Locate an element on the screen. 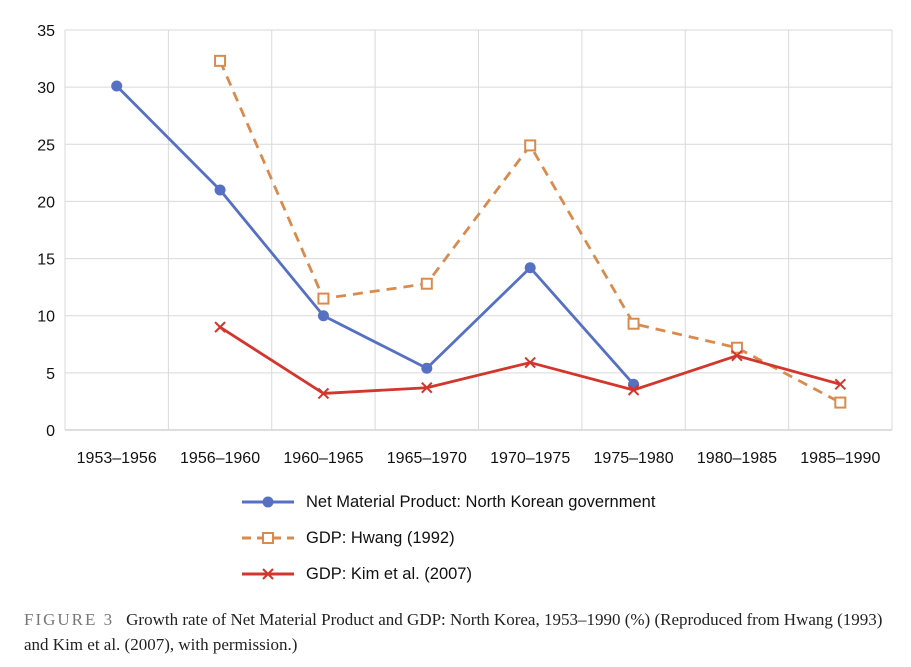 The width and height of the screenshot is (911, 667). legend-item-hwang: GDP: Hwang (1992) is located at coordinates (447, 538).